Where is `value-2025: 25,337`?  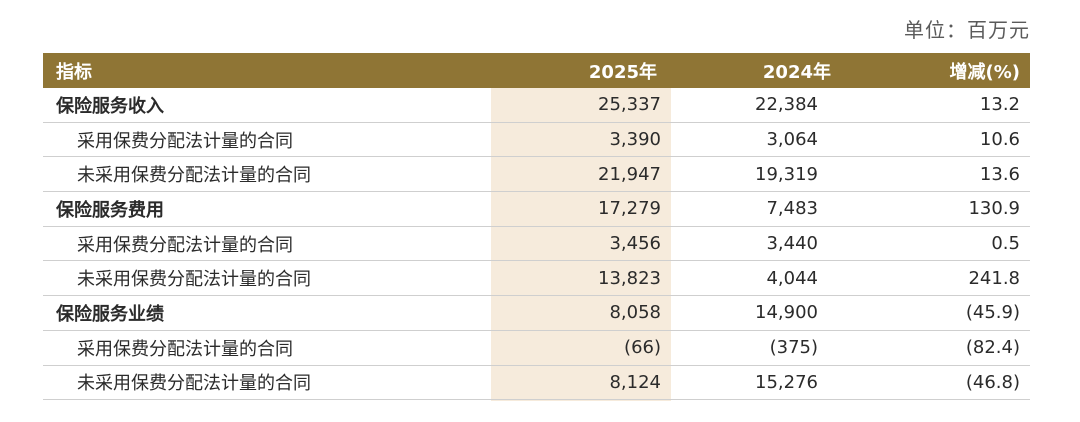 value-2025: 25,337 is located at coordinates (629, 105).